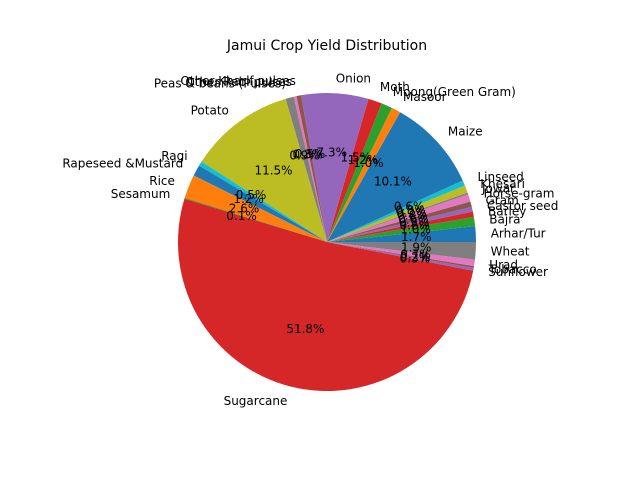  I want to click on pct-label-other-kharif-pulses: 0.5%, so click(310, 154).